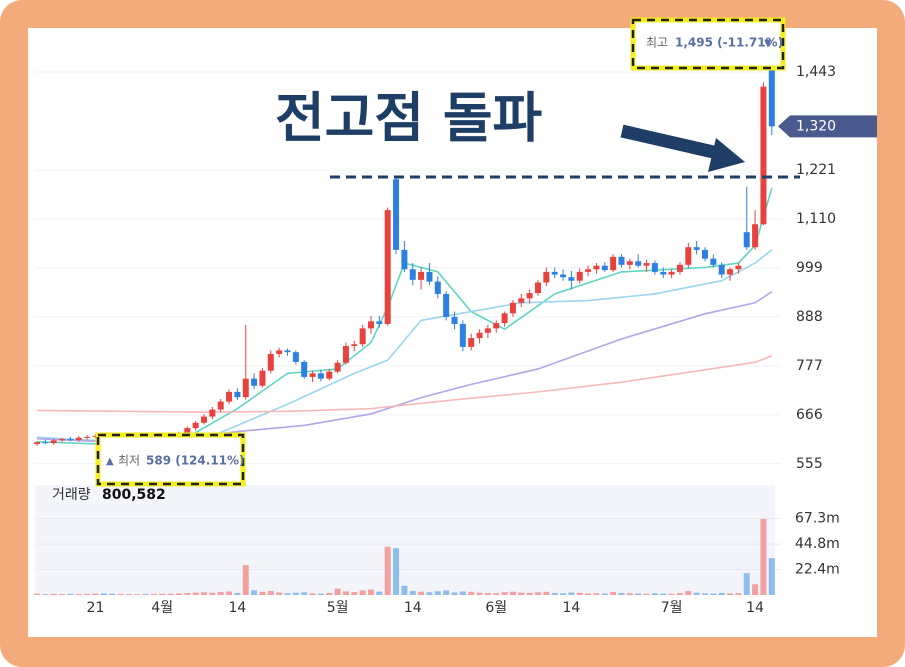  I want to click on high-icon: ▼, so click(768, 43).